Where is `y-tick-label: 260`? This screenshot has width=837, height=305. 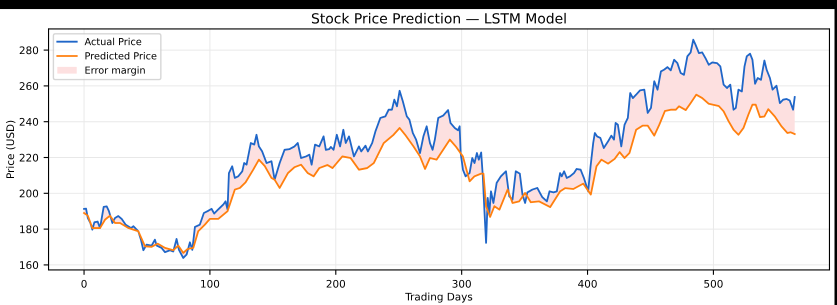
y-tick-label: 260 is located at coordinates (29, 86).